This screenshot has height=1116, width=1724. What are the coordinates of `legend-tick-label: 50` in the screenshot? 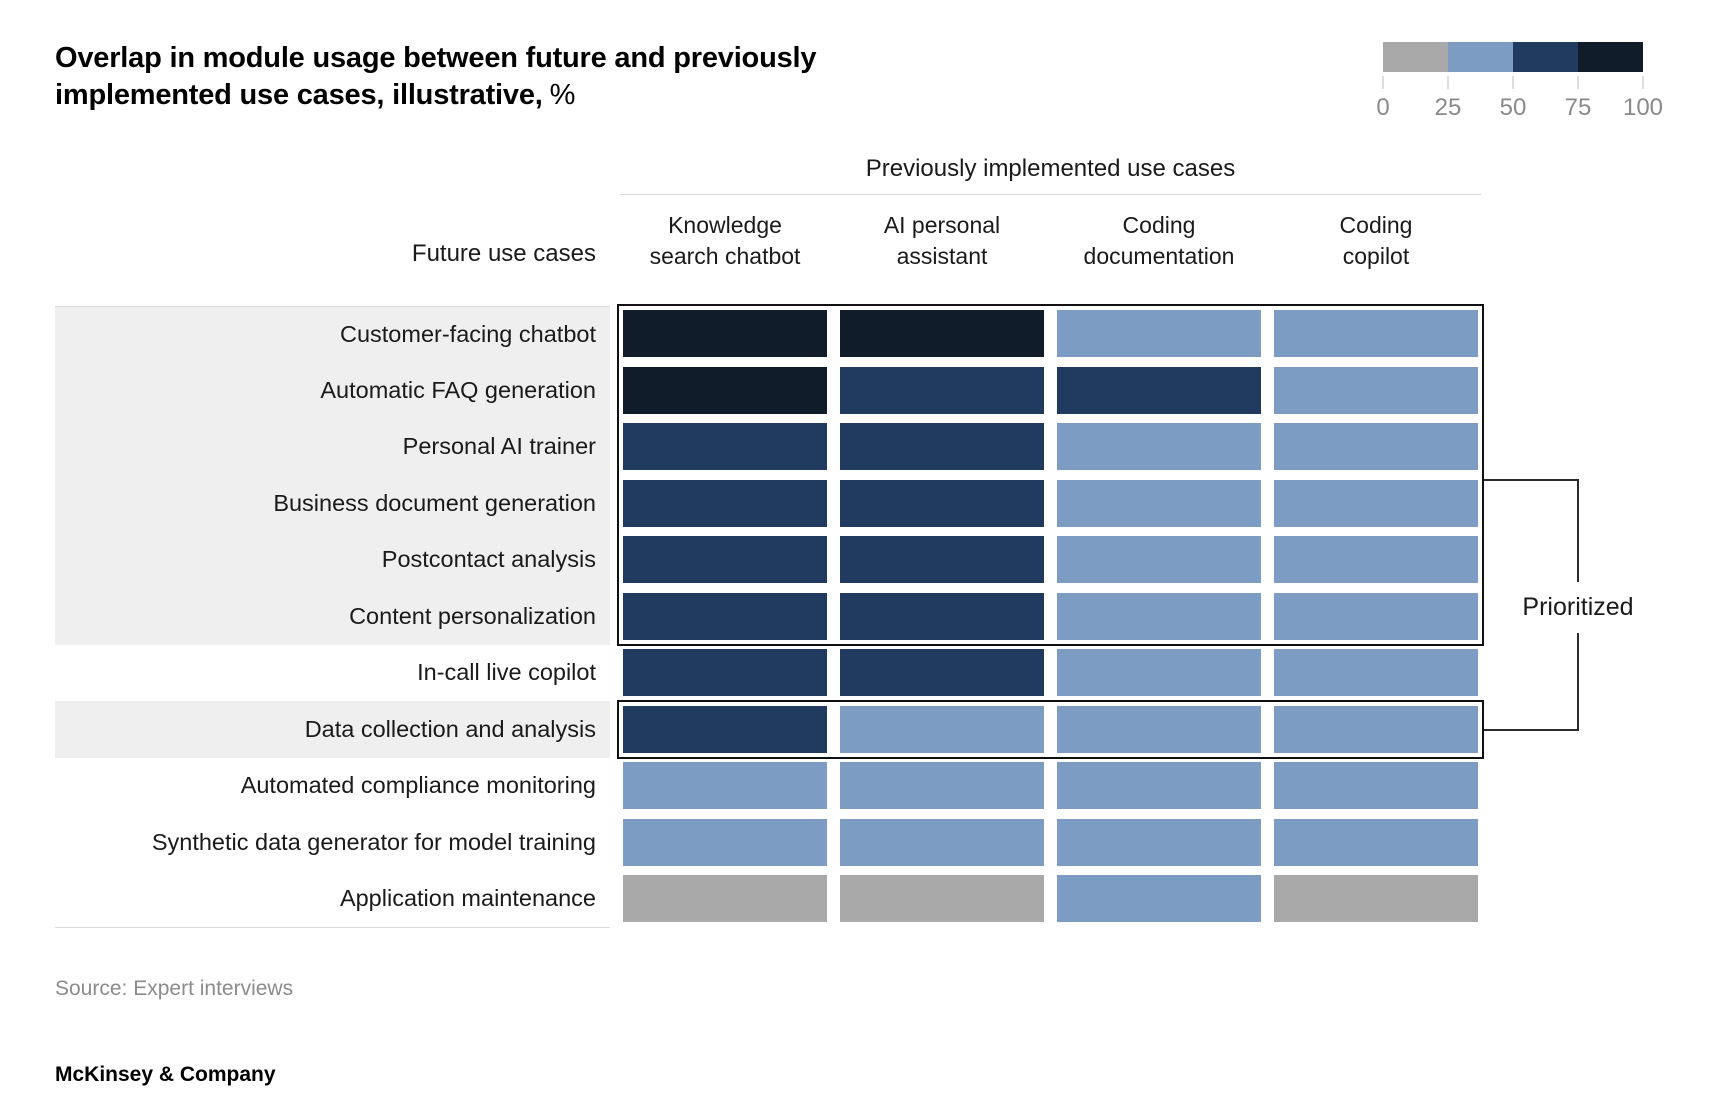 It's located at (1513, 107).